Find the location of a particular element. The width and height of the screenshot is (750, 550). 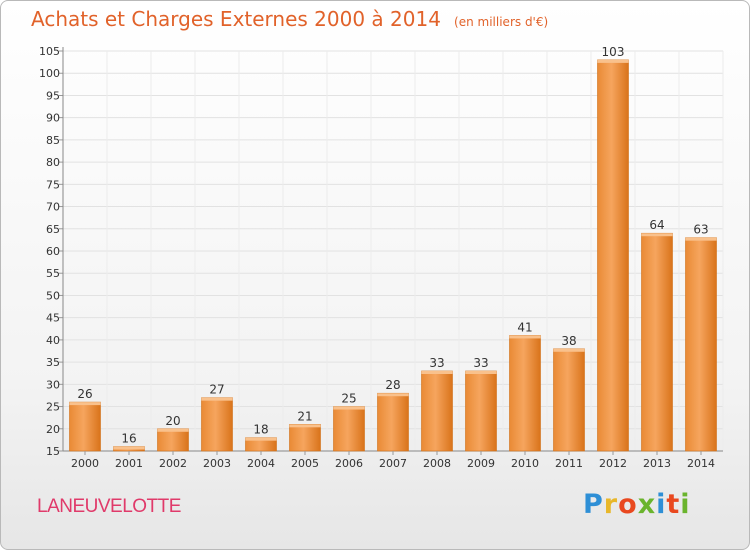

proxiti-logo: Proxiti is located at coordinates (637, 504).